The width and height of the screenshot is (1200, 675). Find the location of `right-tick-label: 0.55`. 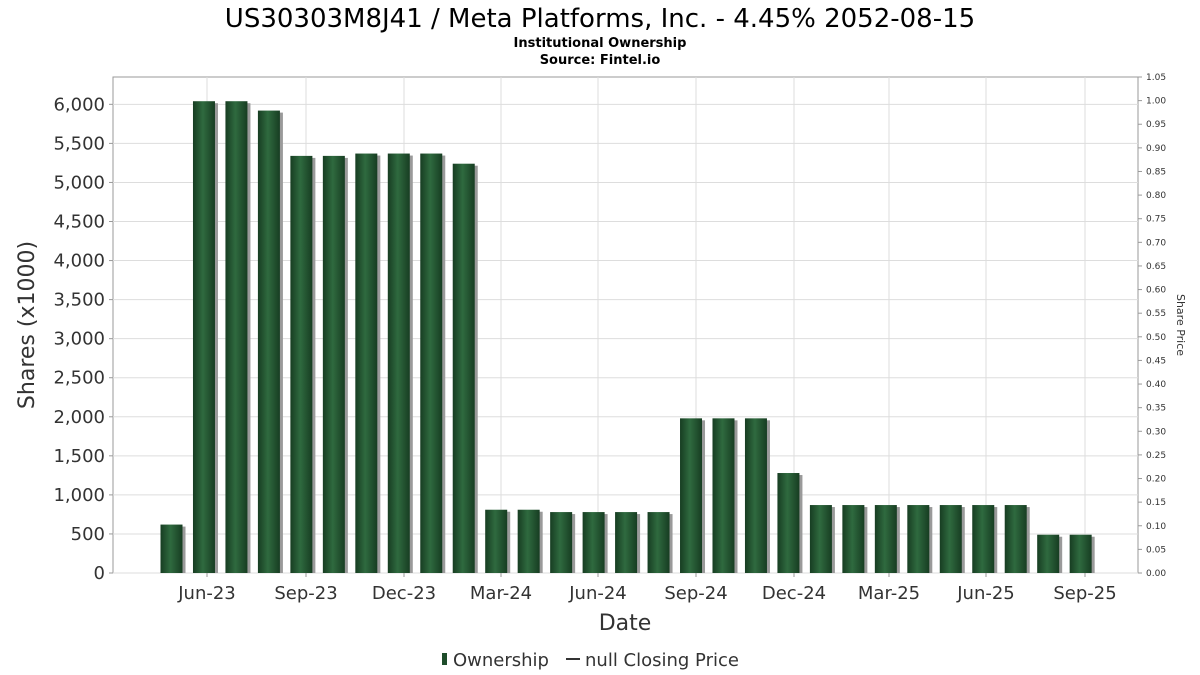

right-tick-label: 0.55 is located at coordinates (1156, 314).